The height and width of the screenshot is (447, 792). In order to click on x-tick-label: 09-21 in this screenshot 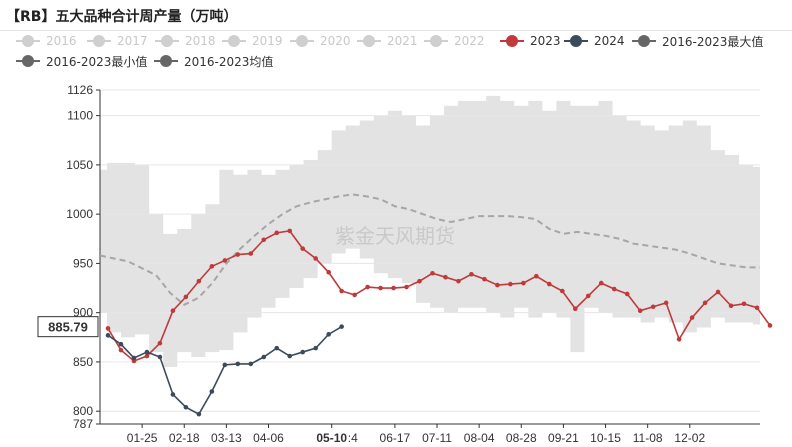, I will do `click(563, 438)`.